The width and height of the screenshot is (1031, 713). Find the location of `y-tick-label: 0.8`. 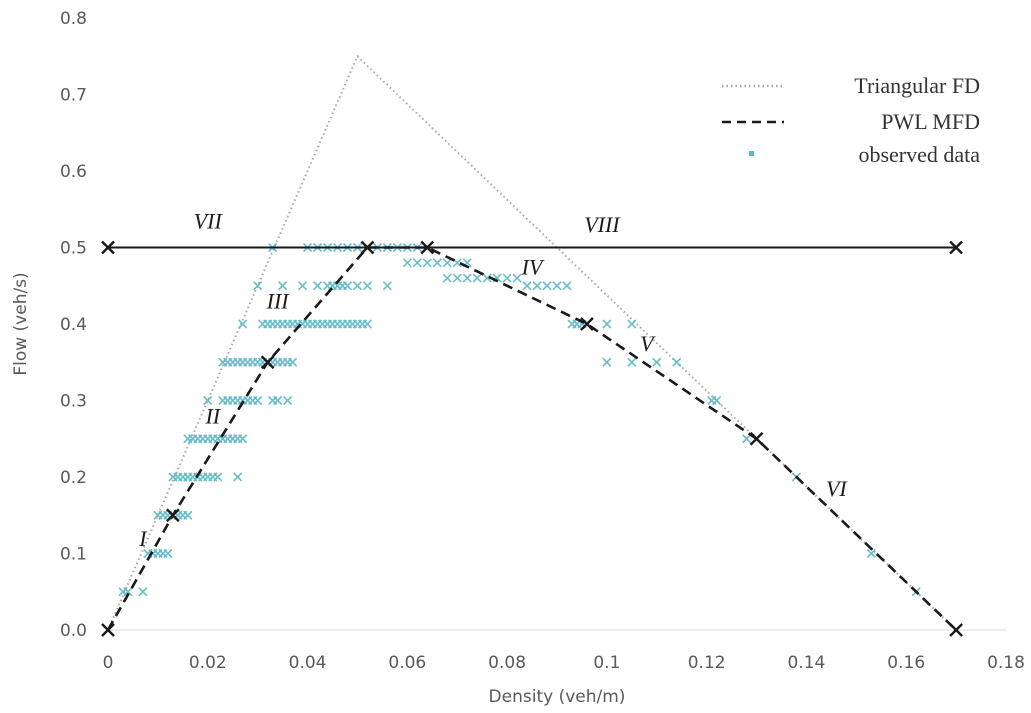

y-tick-label: 0.8 is located at coordinates (73, 19).